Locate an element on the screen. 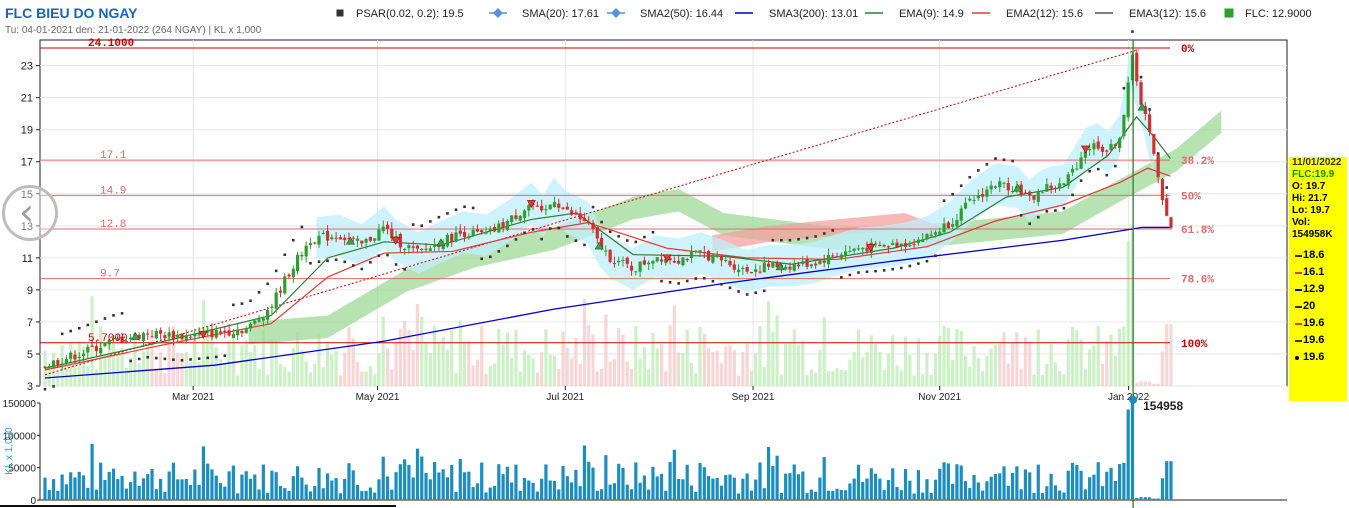 This screenshot has width=1349, height=508. legend-label: SMA(20): 17.61 is located at coordinates (560, 14).